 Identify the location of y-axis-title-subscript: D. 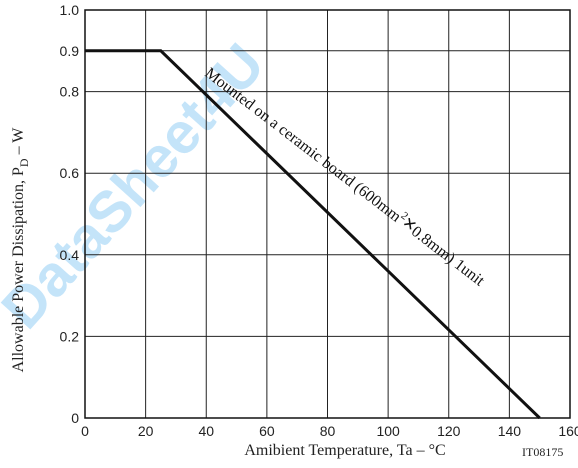
(24, 162).